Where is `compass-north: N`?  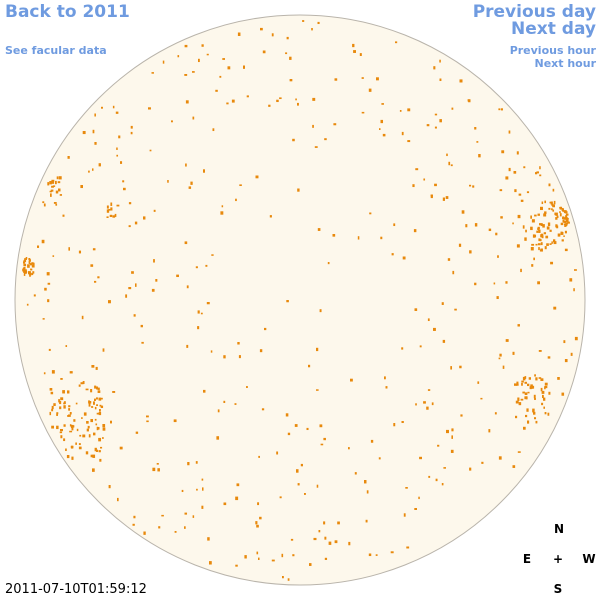
compass-north: N is located at coordinates (559, 529).